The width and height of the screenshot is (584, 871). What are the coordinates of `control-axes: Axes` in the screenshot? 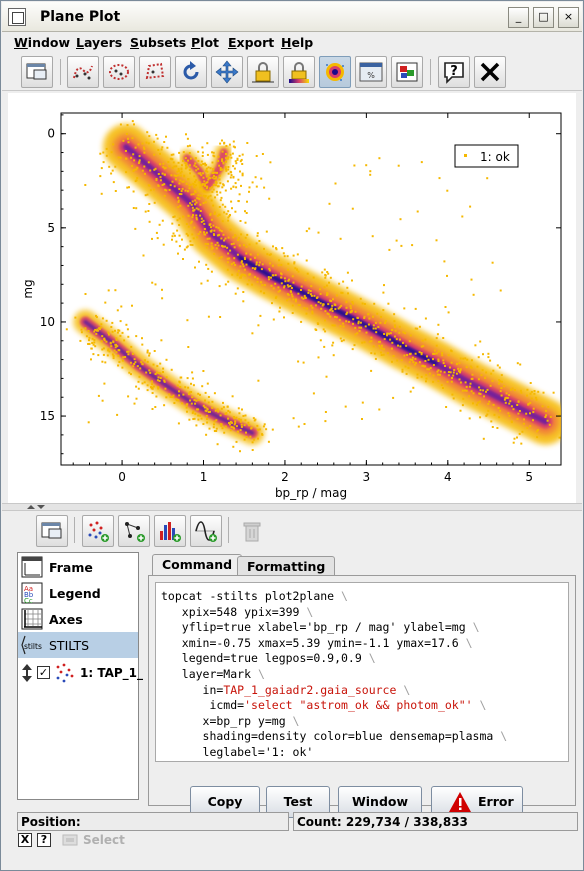 It's located at (78, 619).